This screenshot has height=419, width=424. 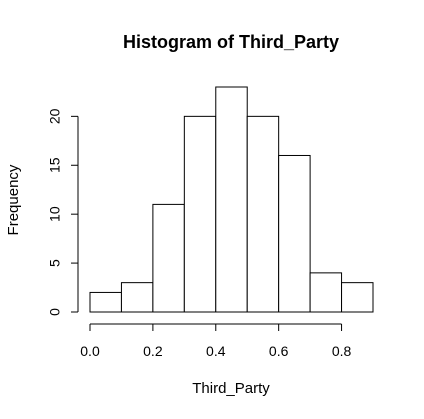 What do you see at coordinates (55, 263) in the screenshot?
I see `y-tick-label: 5` at bounding box center [55, 263].